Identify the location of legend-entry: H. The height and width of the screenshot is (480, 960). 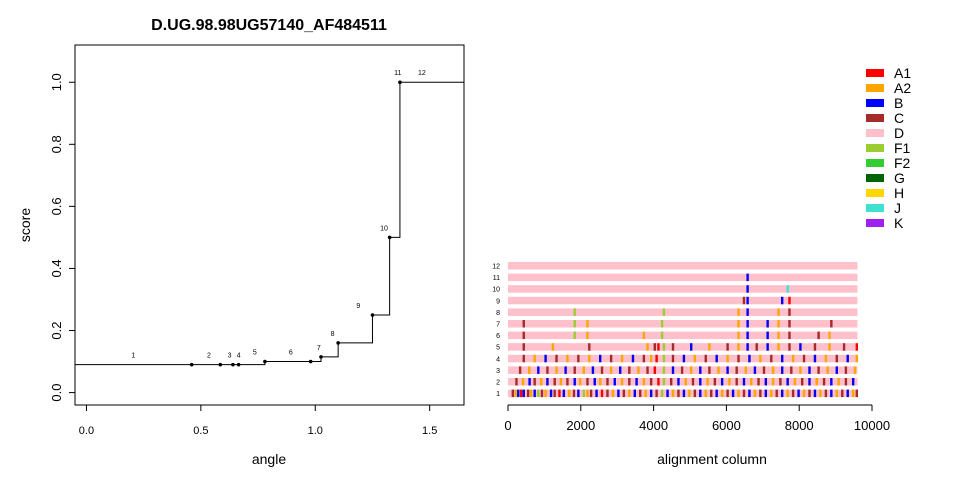
(885, 193).